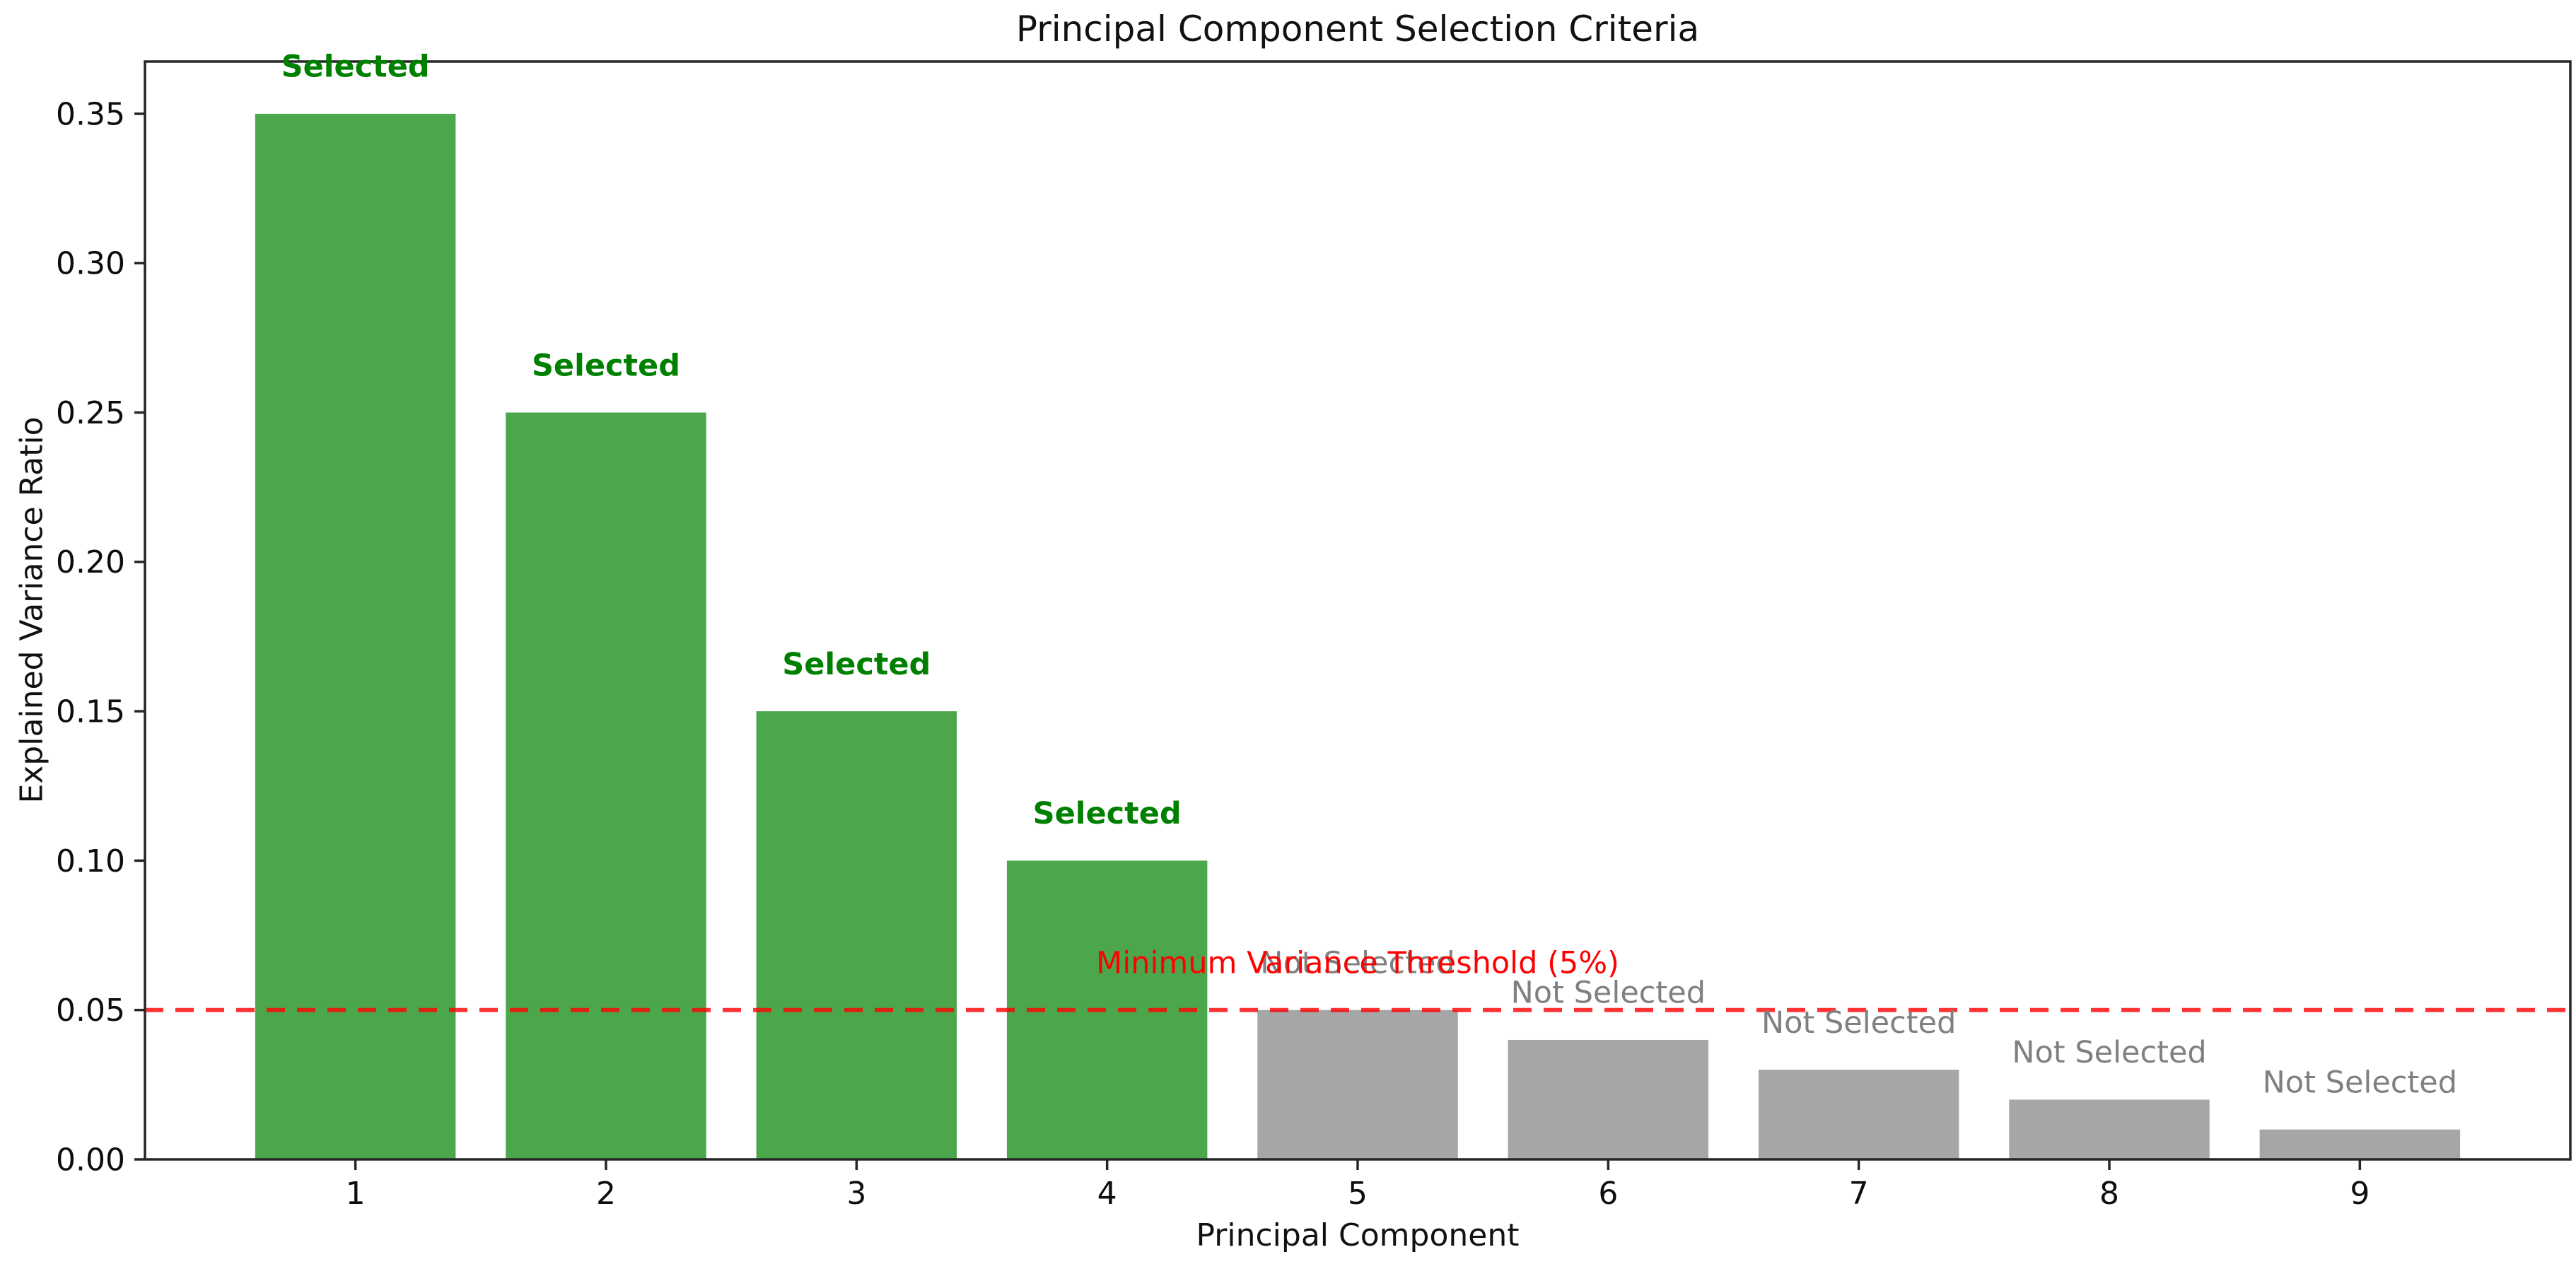 The width and height of the screenshot is (2576, 1264). Describe the element at coordinates (2109, 1052) in the screenshot. I see `bar-label-pc-8: Not Selected` at that location.